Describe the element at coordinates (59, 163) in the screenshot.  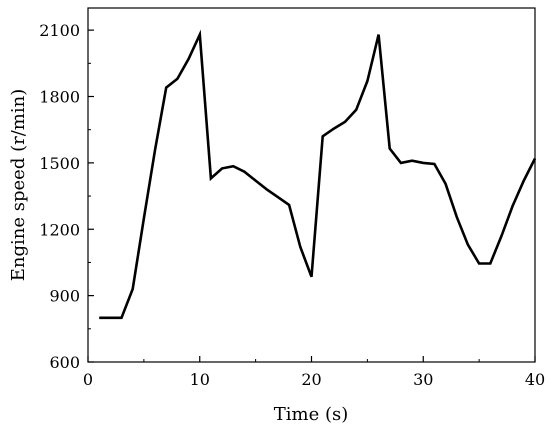
I see `y-tick-label: 1500` at that location.